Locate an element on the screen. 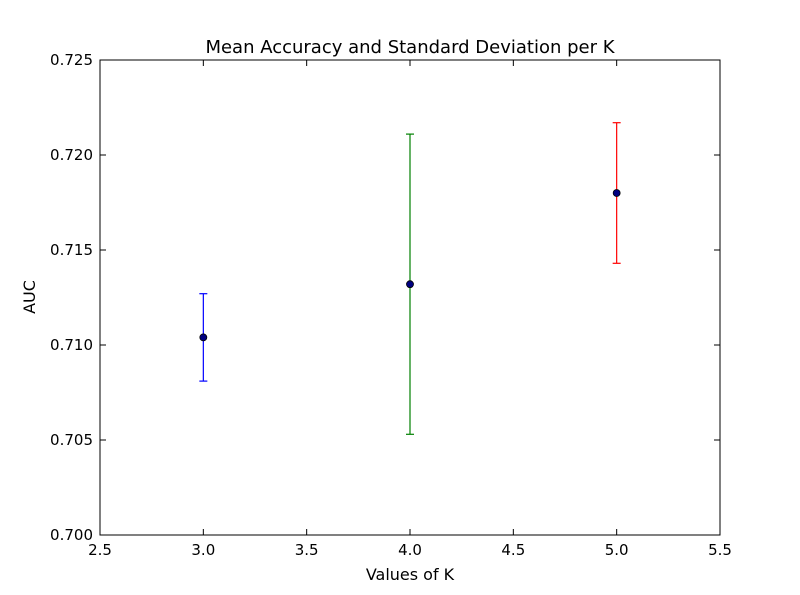 Image resolution: width=800 pixels, height=595 pixels. y-tick-label: 0.720 is located at coordinates (71, 155).